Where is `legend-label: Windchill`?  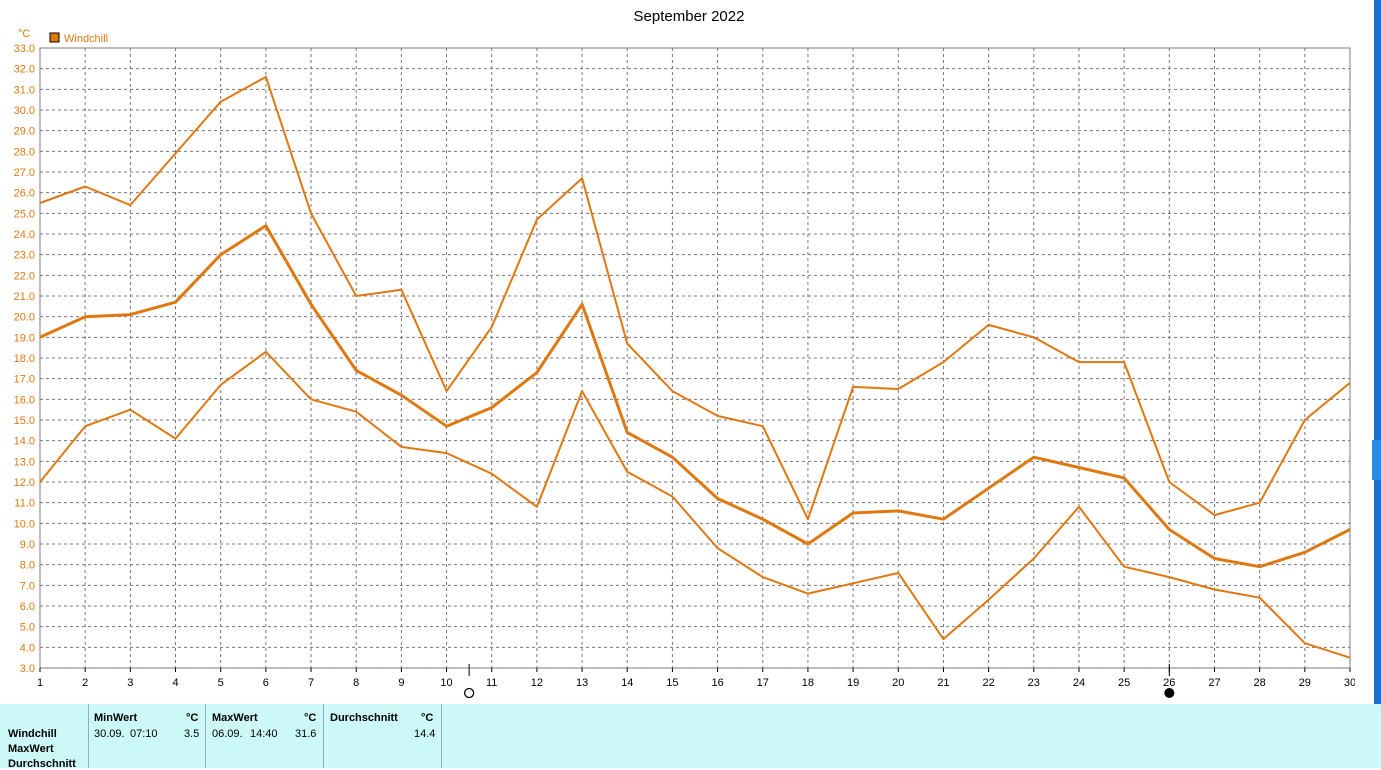
legend-label: Windchill is located at coordinates (86, 39).